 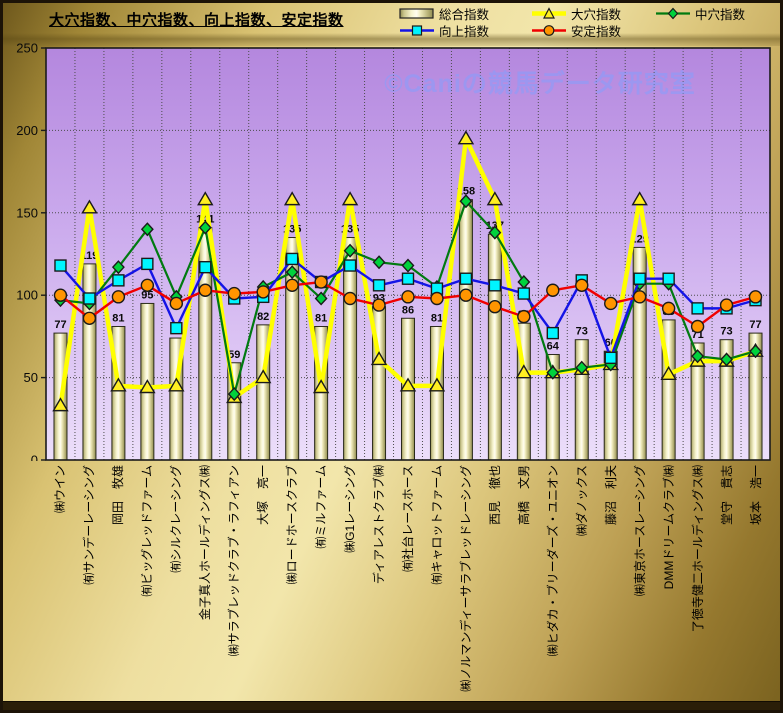 I want to click on series-circle-line, so click(x=408, y=304).